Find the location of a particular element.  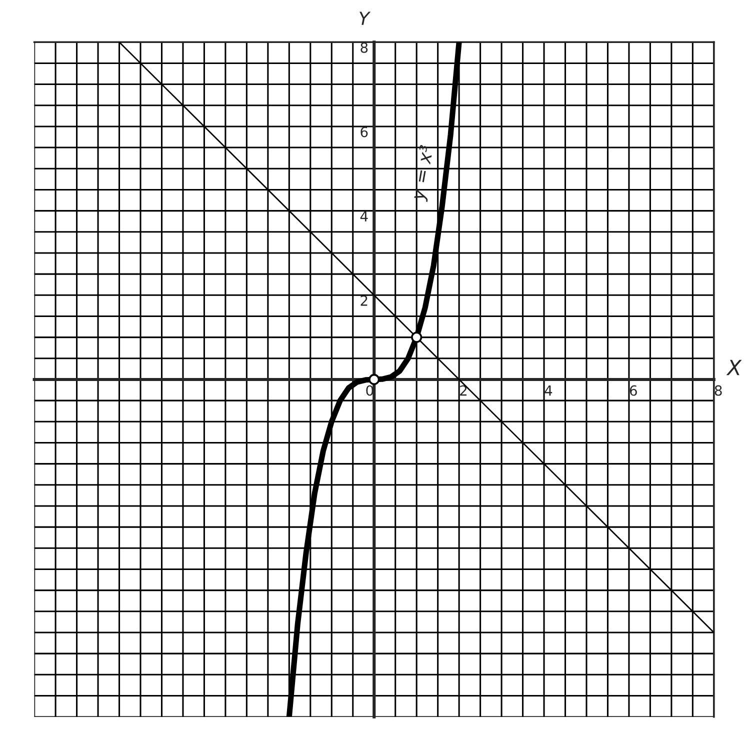

y-axis-title: Y is located at coordinates (365, 18).